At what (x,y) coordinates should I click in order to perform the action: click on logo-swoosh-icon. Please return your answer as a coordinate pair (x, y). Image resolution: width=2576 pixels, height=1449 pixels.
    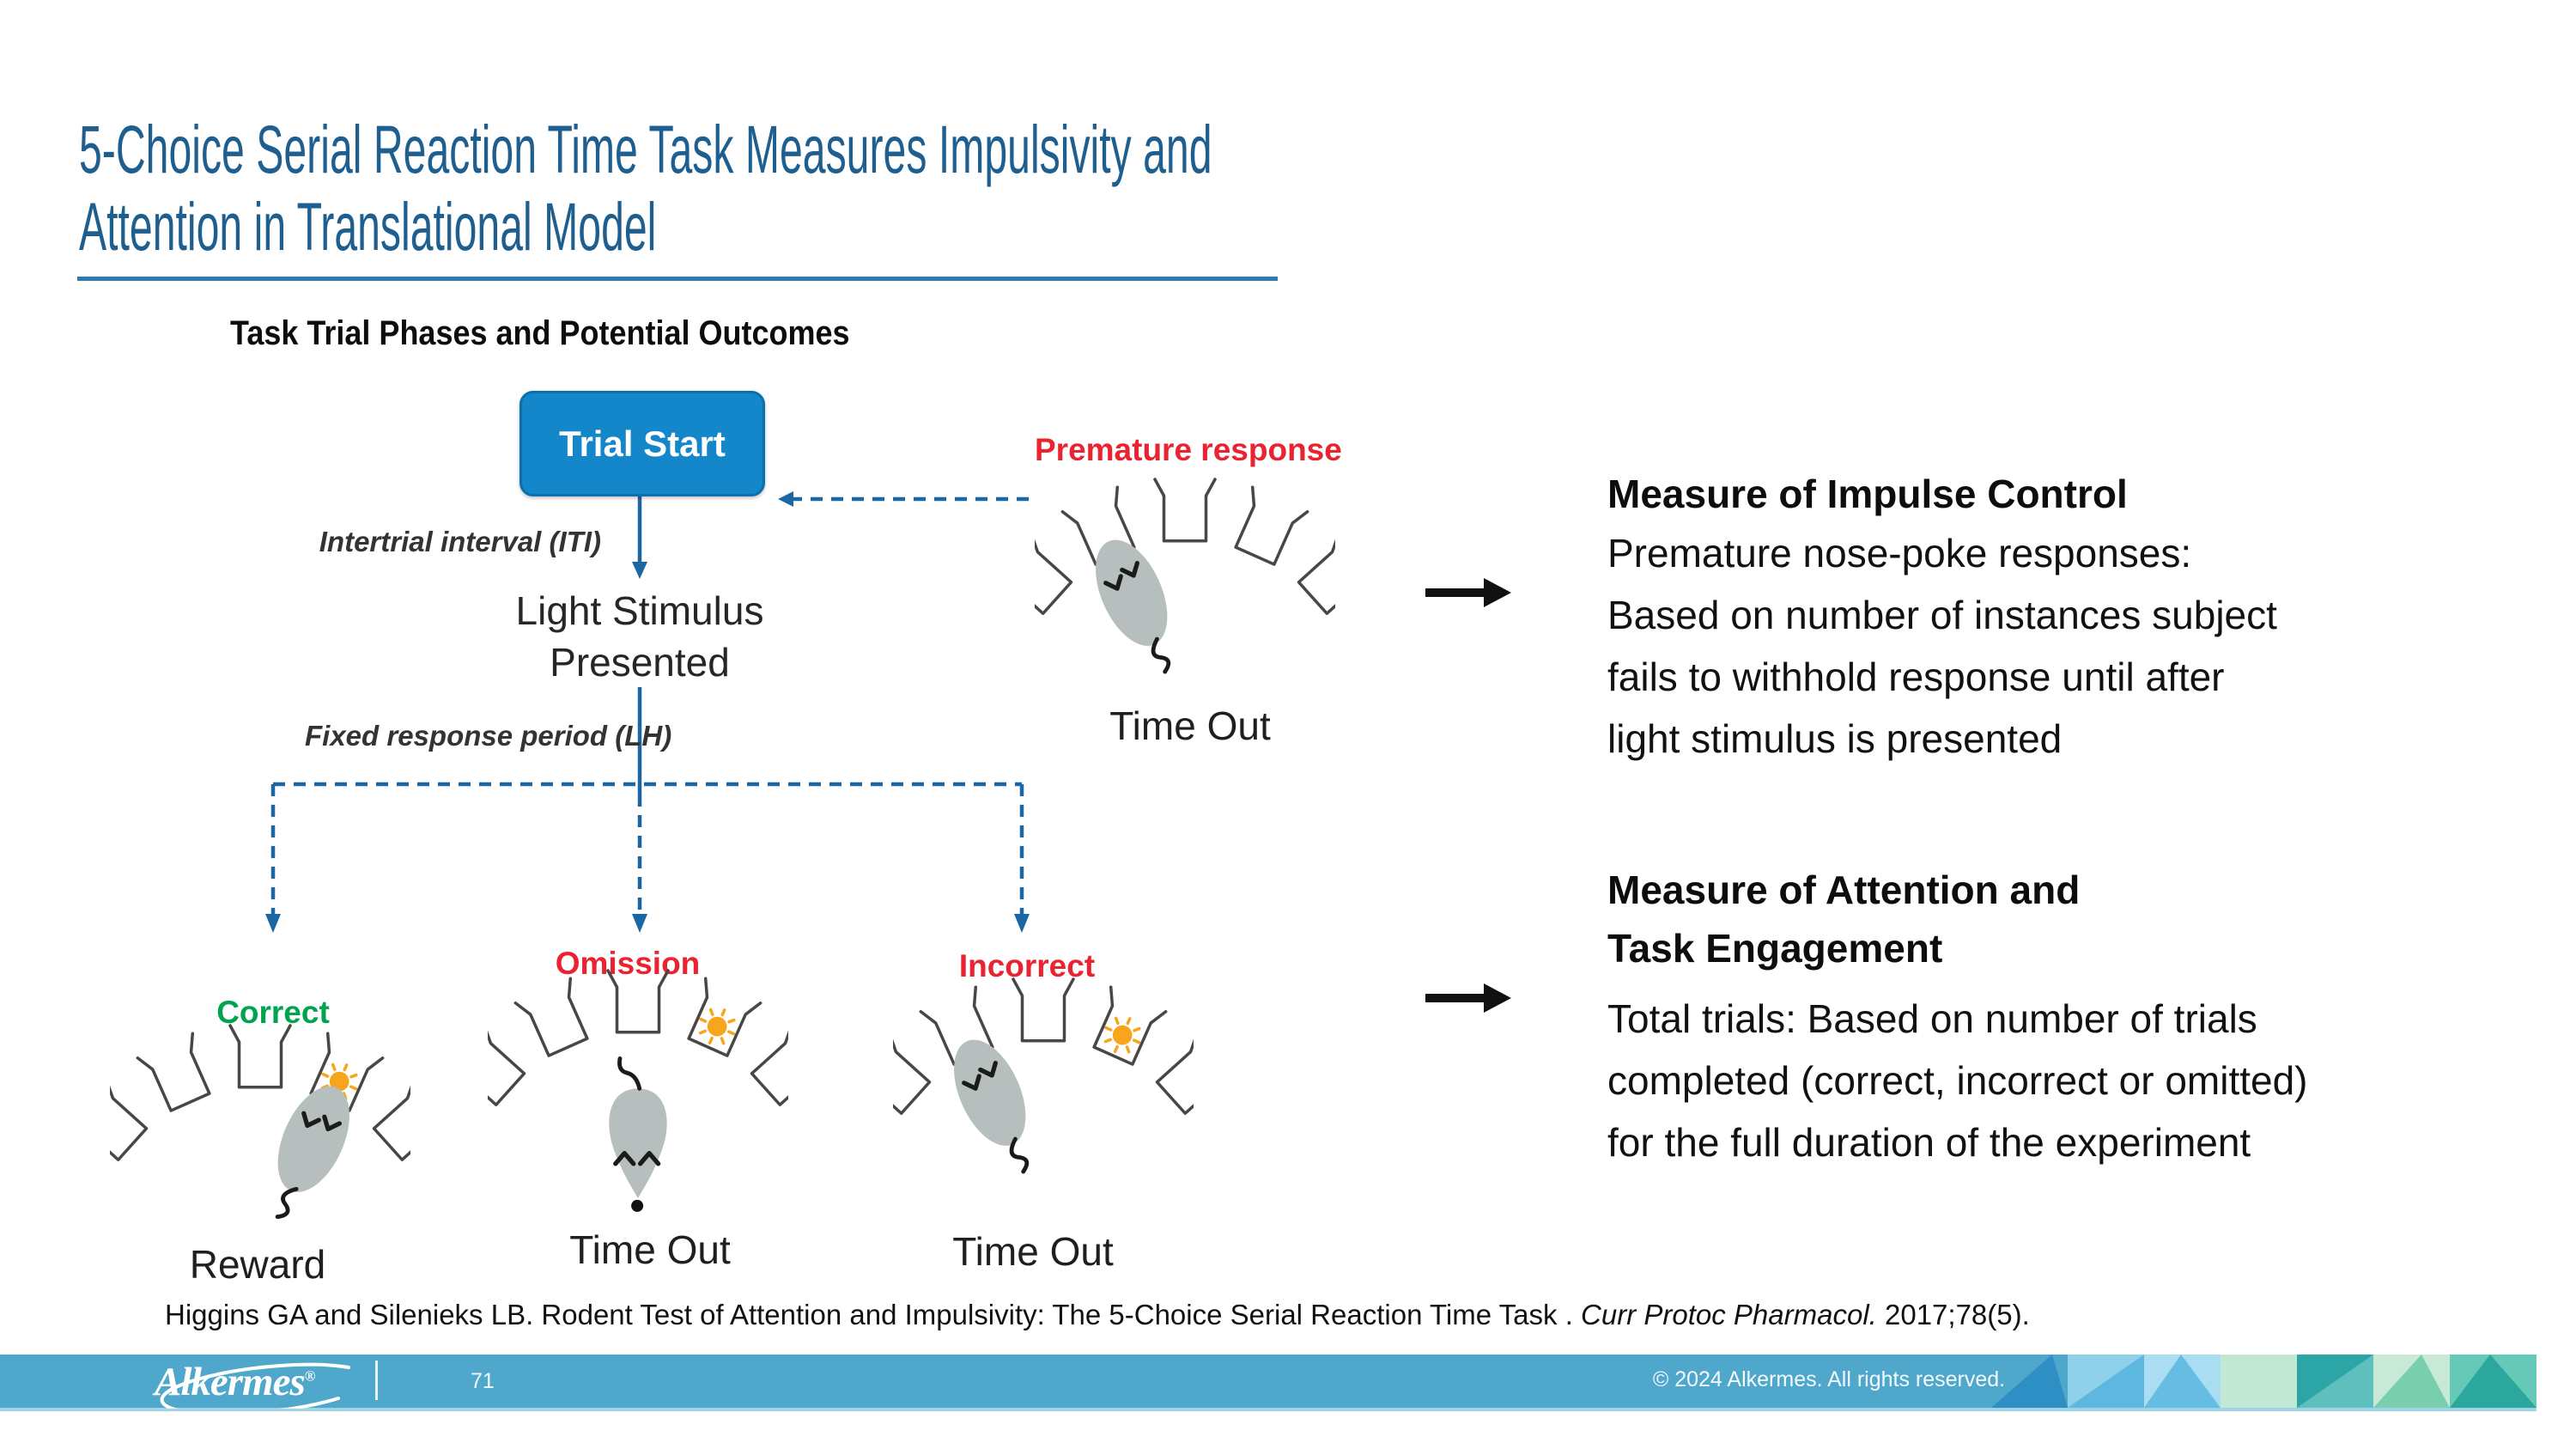
    Looking at the image, I should click on (255, 1385).